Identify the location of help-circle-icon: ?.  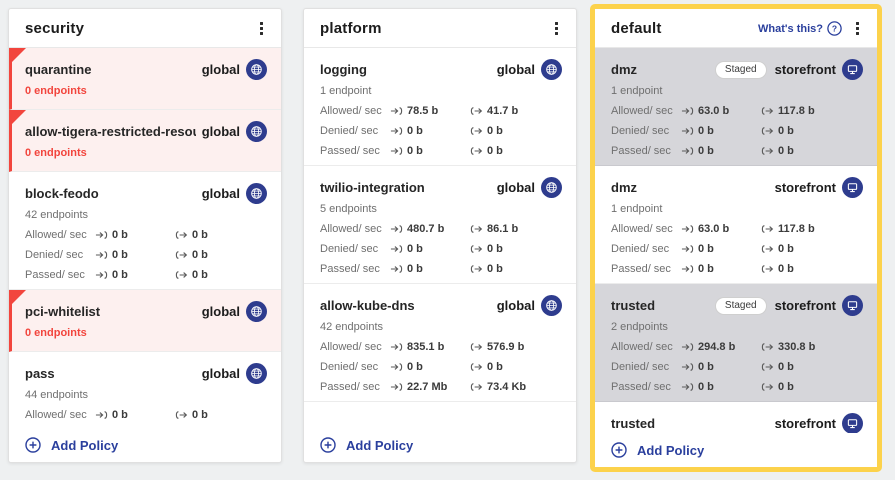
(834, 28).